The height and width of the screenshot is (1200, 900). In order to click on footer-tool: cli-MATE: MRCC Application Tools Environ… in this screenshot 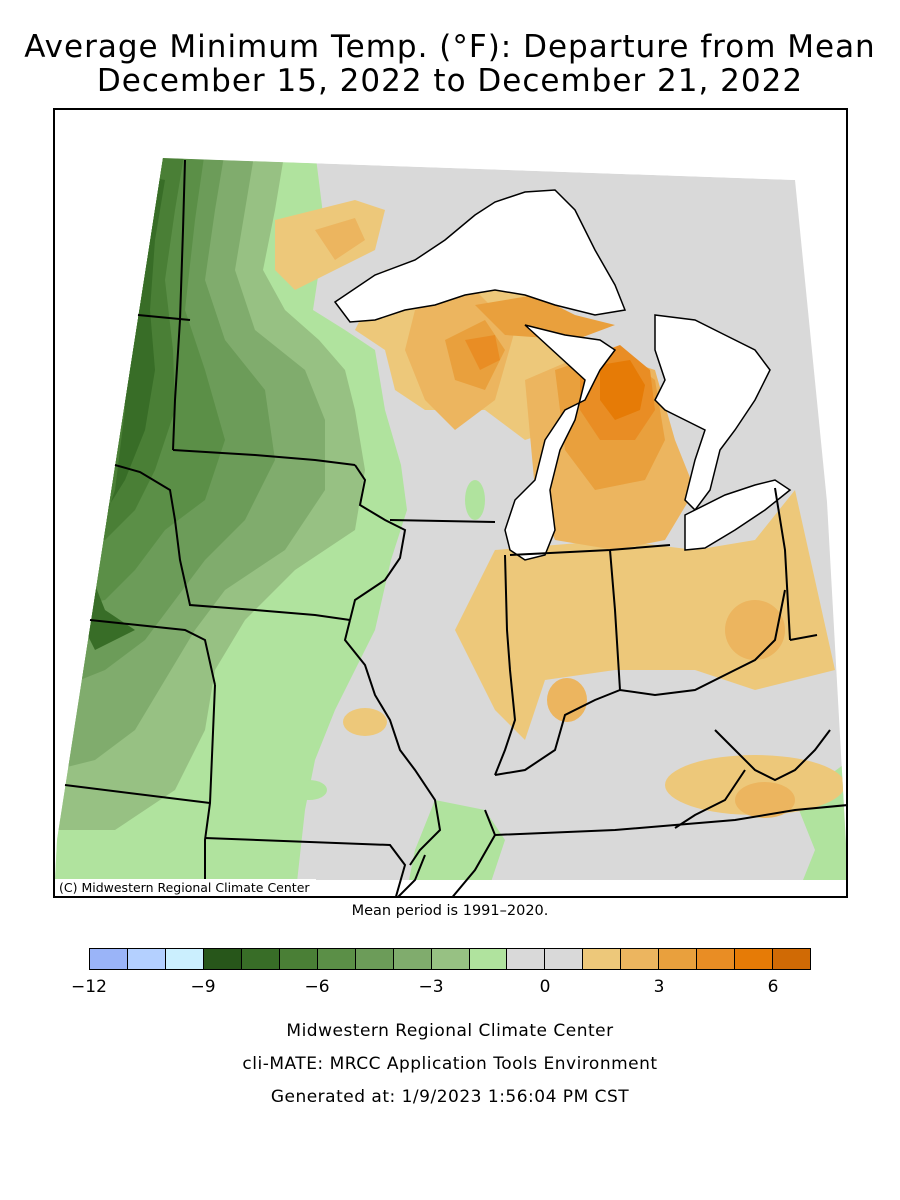, I will do `click(450, 1064)`.